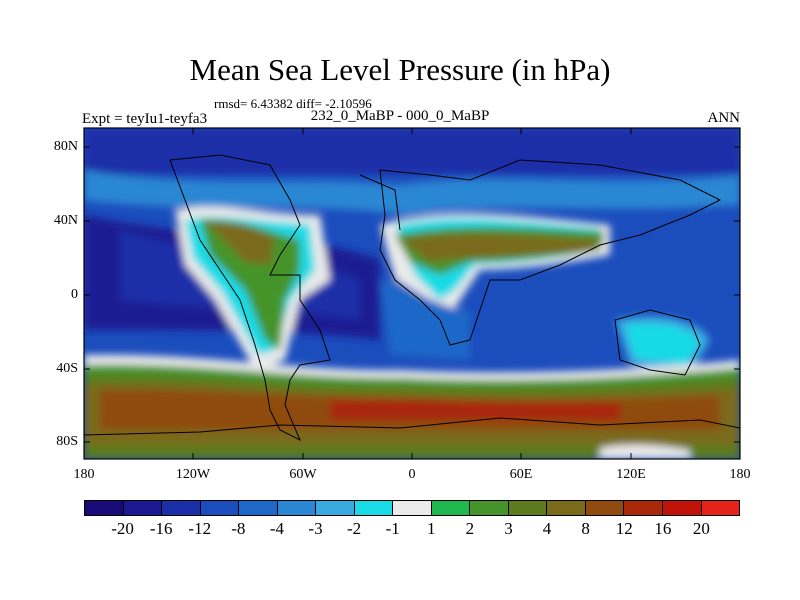 The width and height of the screenshot is (800, 600). What do you see at coordinates (585, 528) in the screenshot?
I see `colorbar-label: 8` at bounding box center [585, 528].